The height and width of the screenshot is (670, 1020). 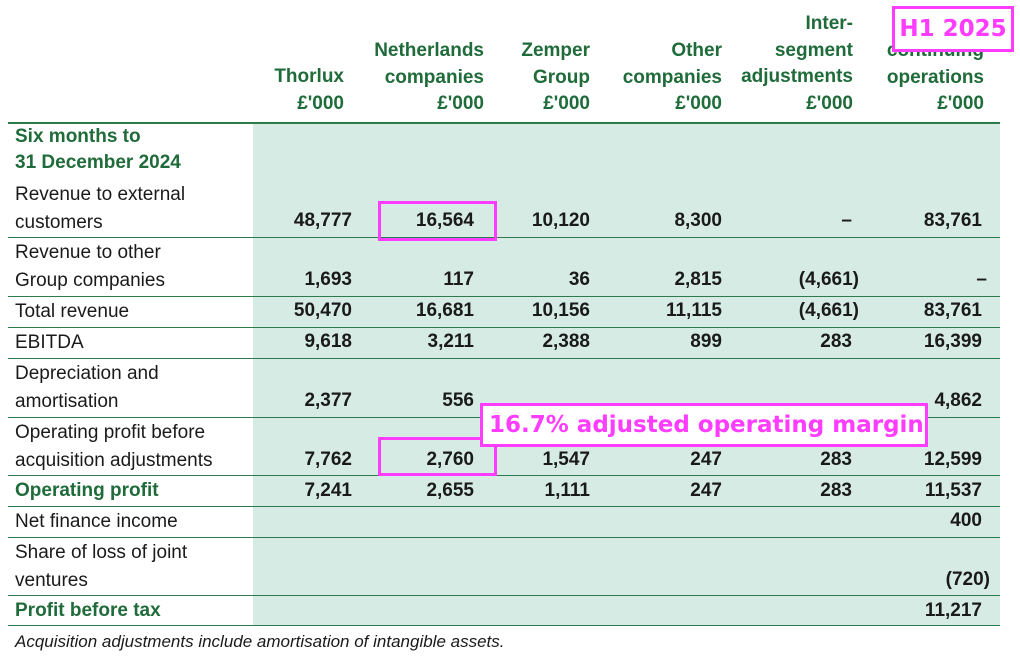 What do you see at coordinates (579, 279) in the screenshot?
I see `cell-value: 36` at bounding box center [579, 279].